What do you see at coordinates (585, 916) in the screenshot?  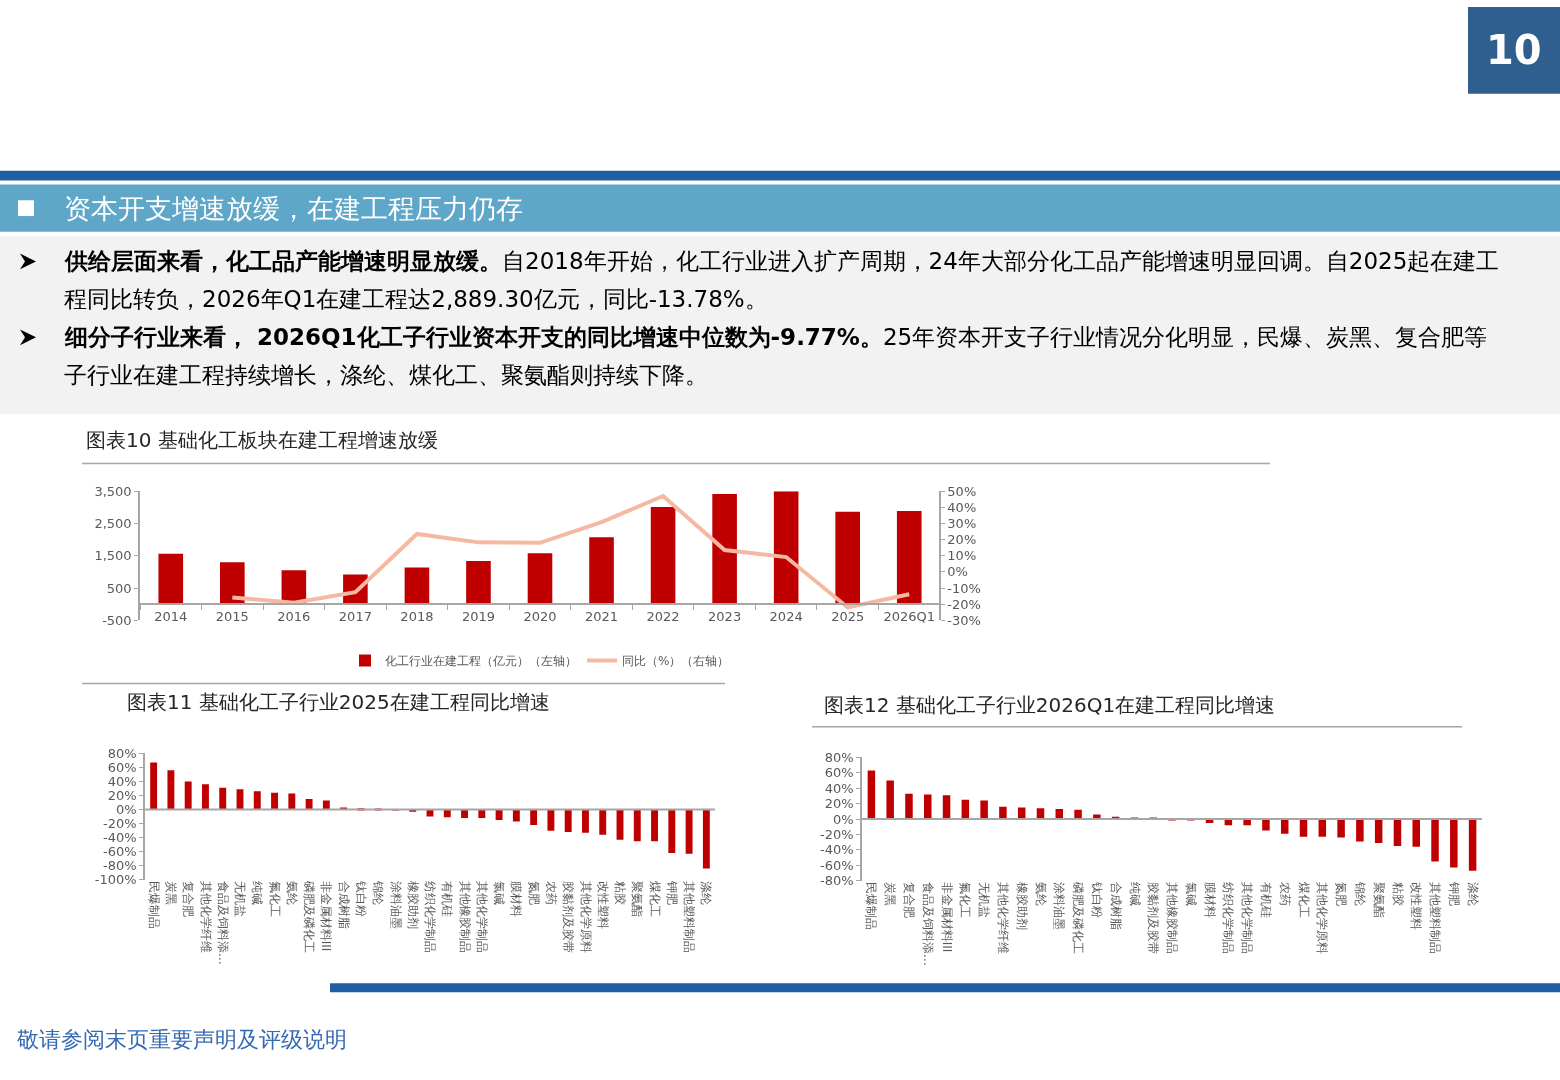 I see `x-tick-label: 其他化学原料` at bounding box center [585, 916].